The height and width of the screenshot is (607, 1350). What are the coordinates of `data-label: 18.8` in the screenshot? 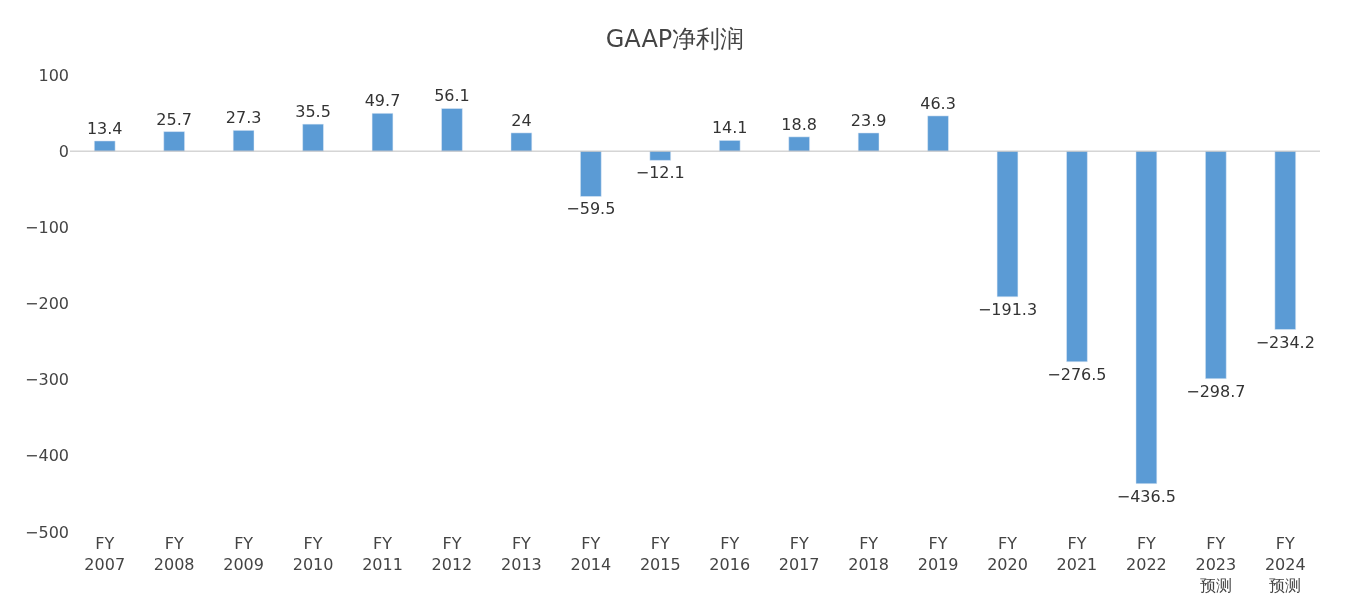 It's located at (799, 124).